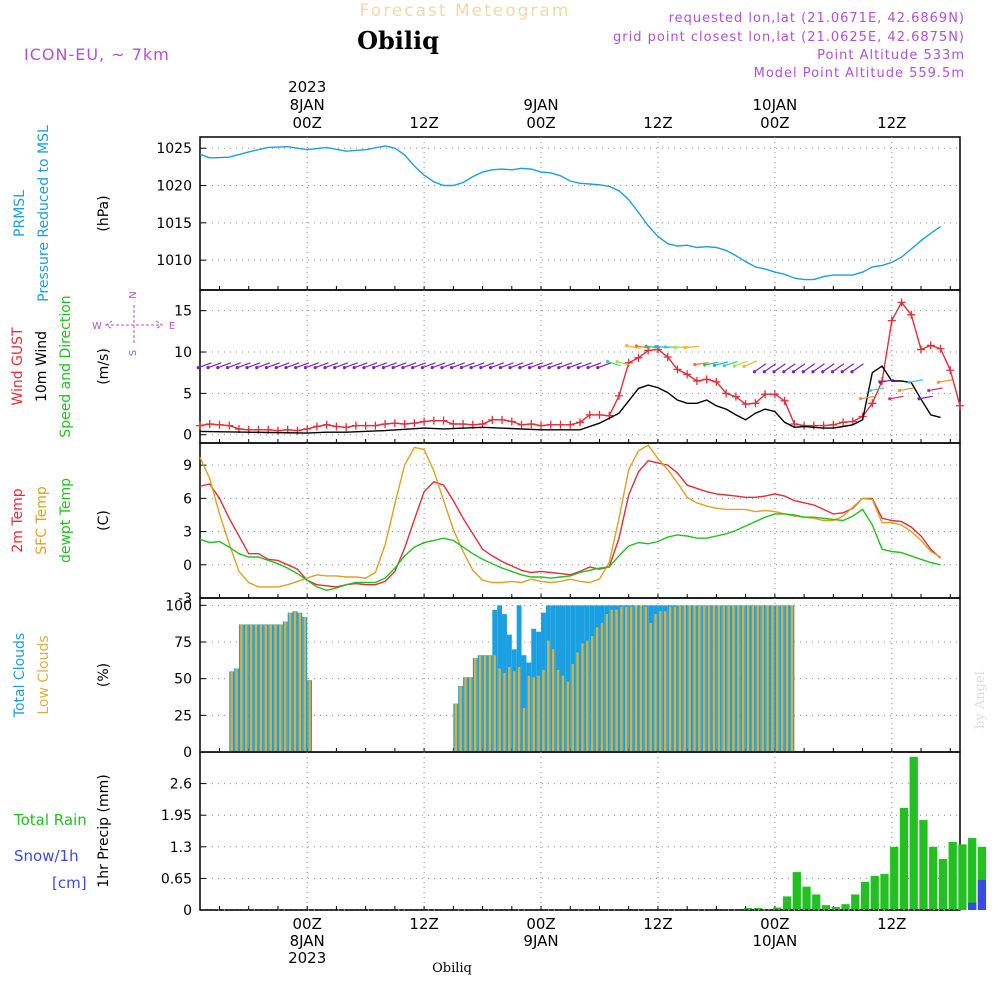 The width and height of the screenshot is (1000, 1000). I want to click on precip-ytick-label: 1.3, so click(181, 848).